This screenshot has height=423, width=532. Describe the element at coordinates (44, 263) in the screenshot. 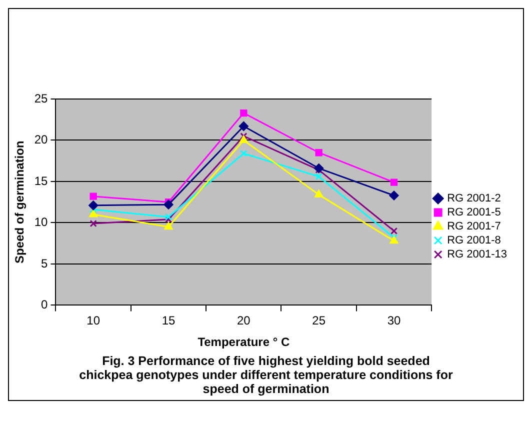

I see `y-tick-label: 5` at that location.